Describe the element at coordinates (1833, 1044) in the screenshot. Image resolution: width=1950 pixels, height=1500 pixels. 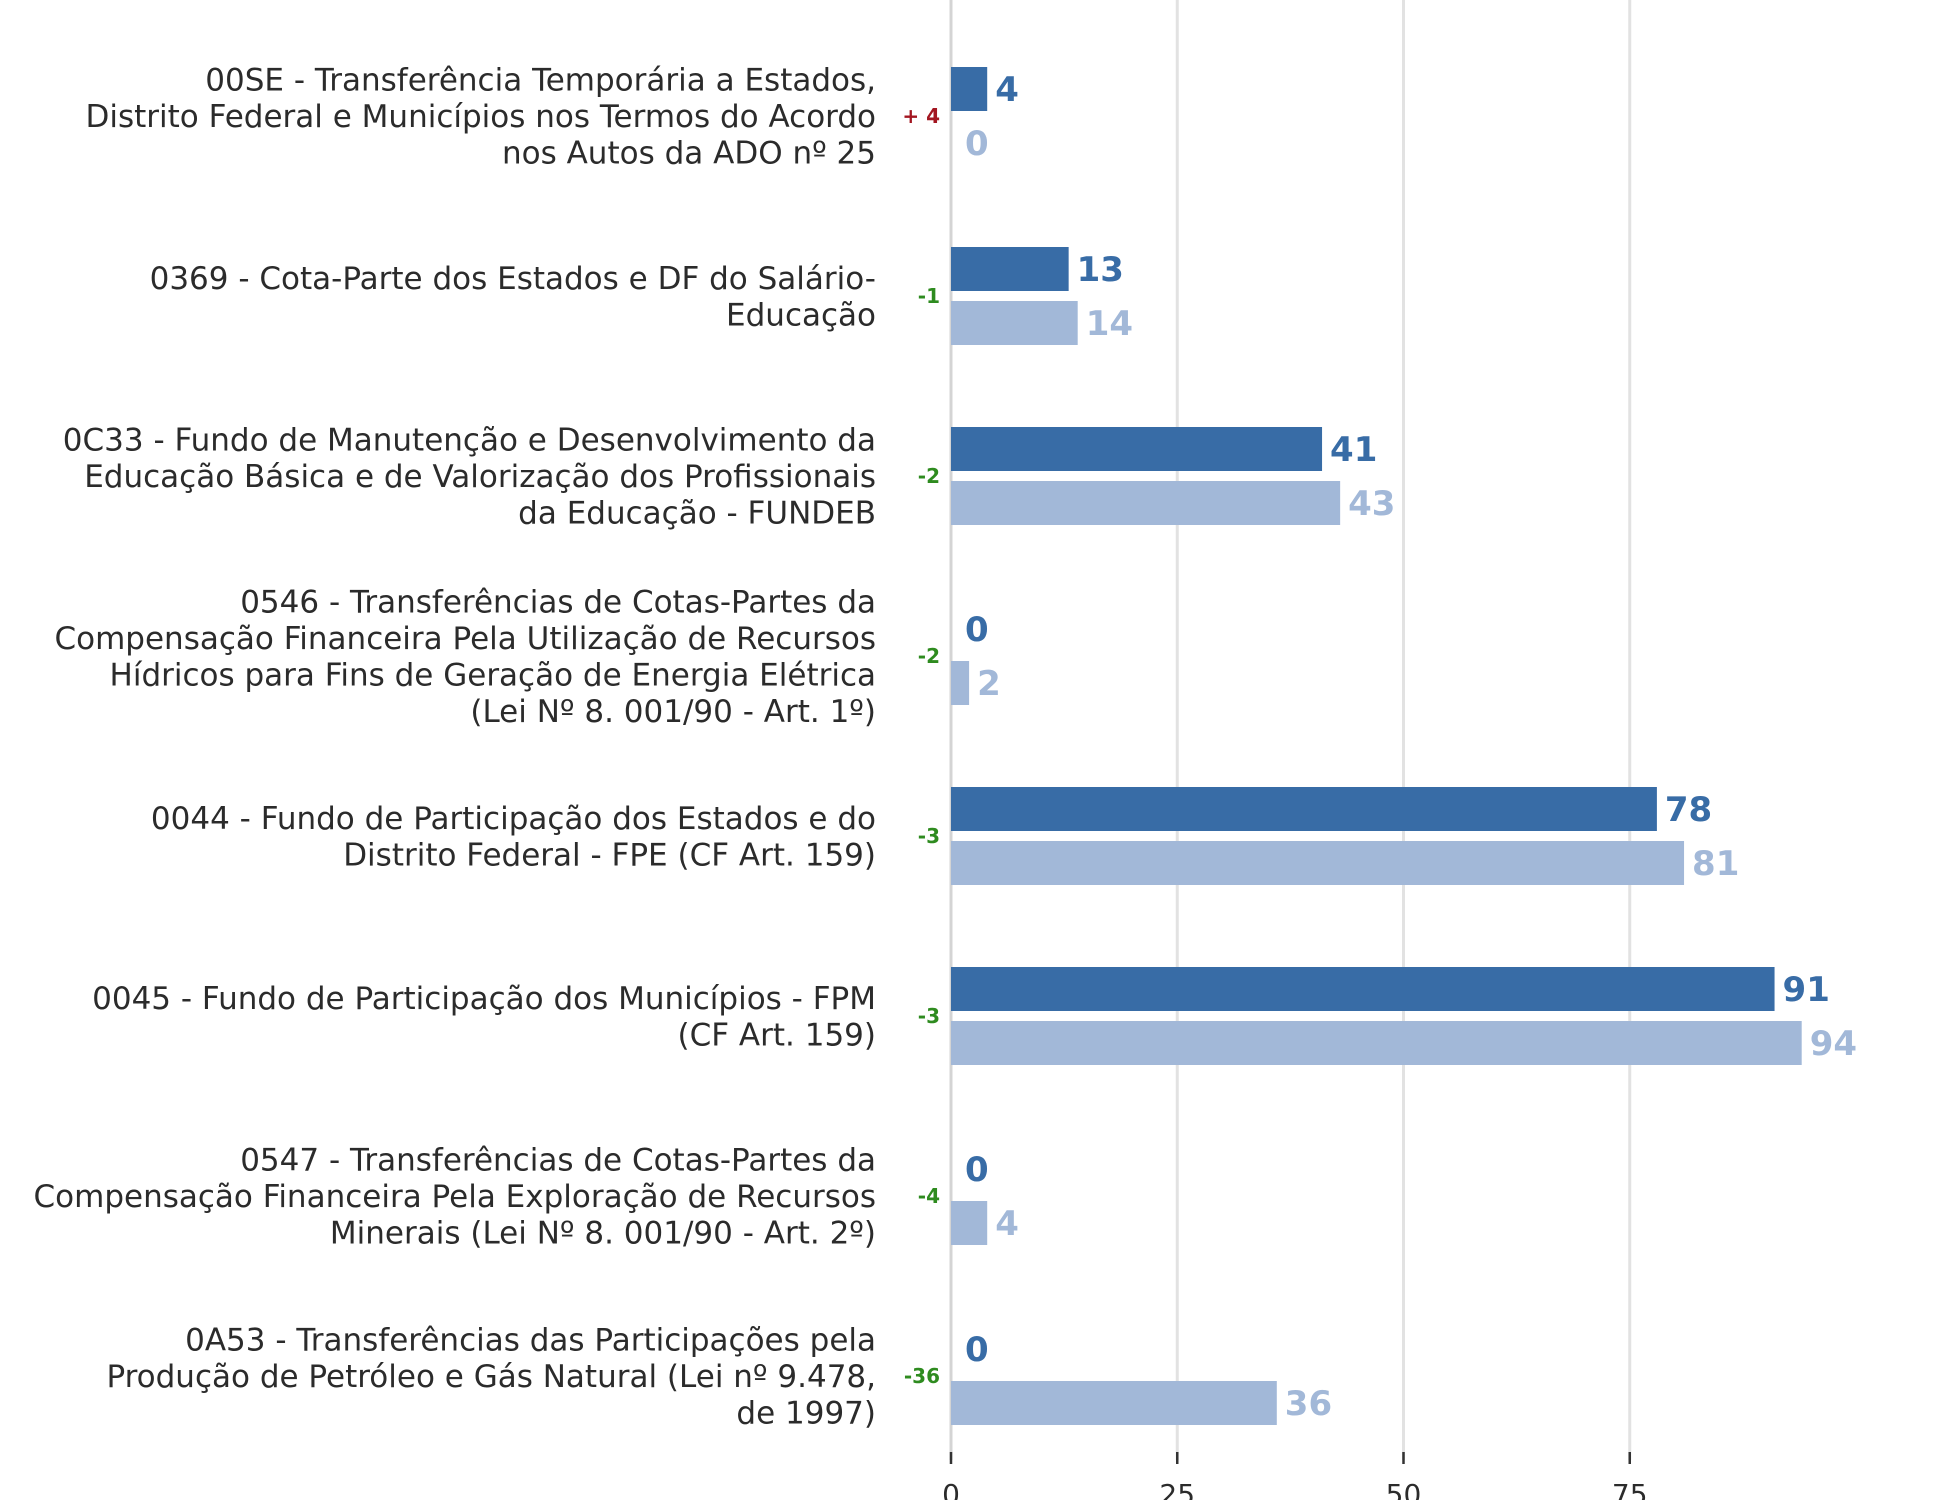
I see `data-label: 94` at that location.